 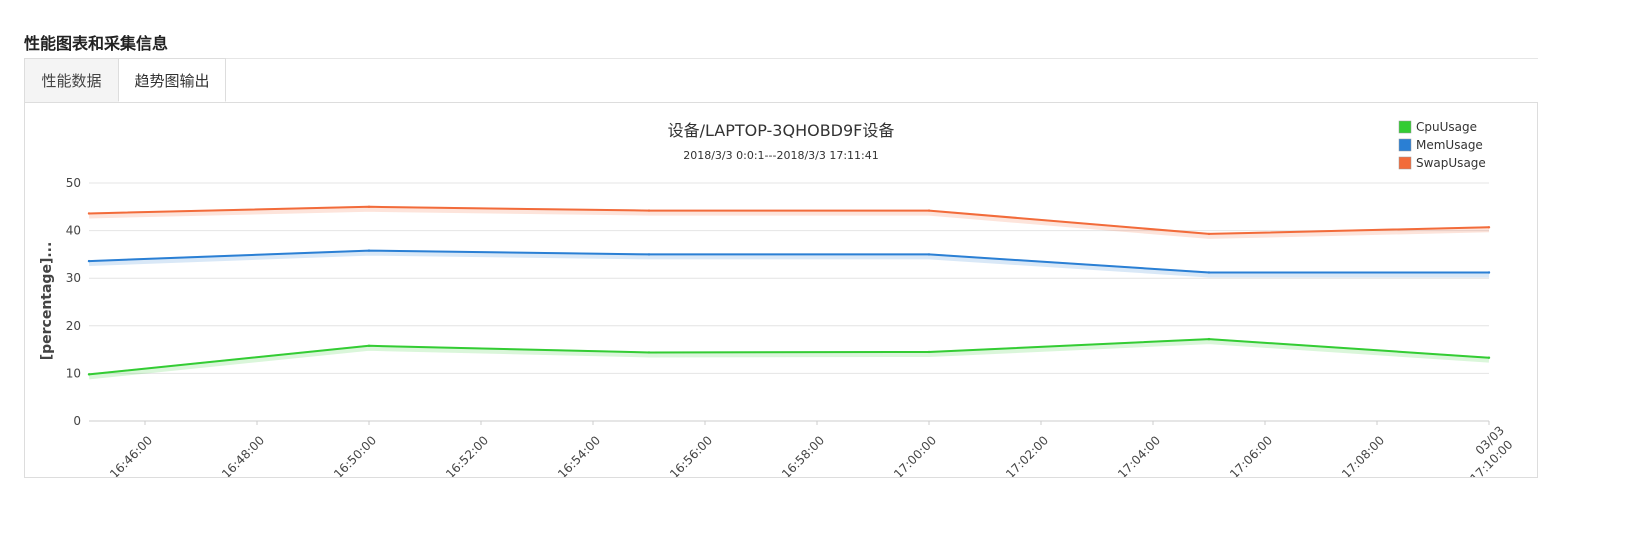 I want to click on chart-subtitle: 2018/3/3 0:0:1---2018/3/3 17:11:41, so click(x=781, y=155).